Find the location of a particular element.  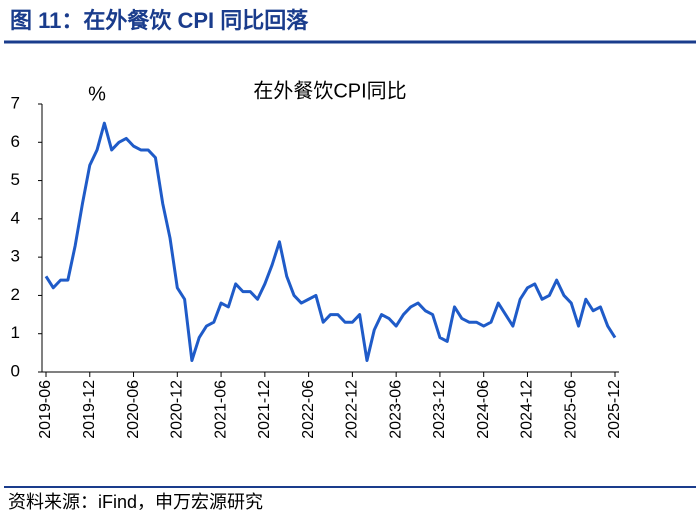

x-tick-label: 2021-06 is located at coordinates (220, 409).